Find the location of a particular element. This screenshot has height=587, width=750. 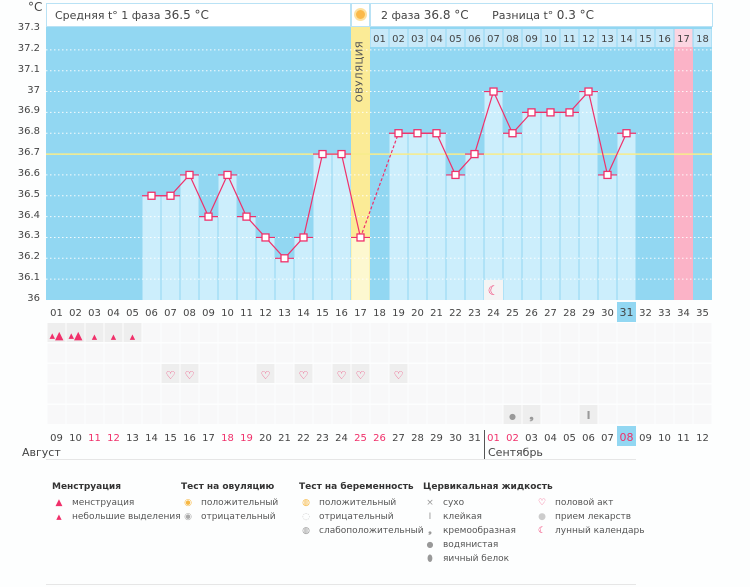

intercourse-cell is located at coordinates (341, 373).